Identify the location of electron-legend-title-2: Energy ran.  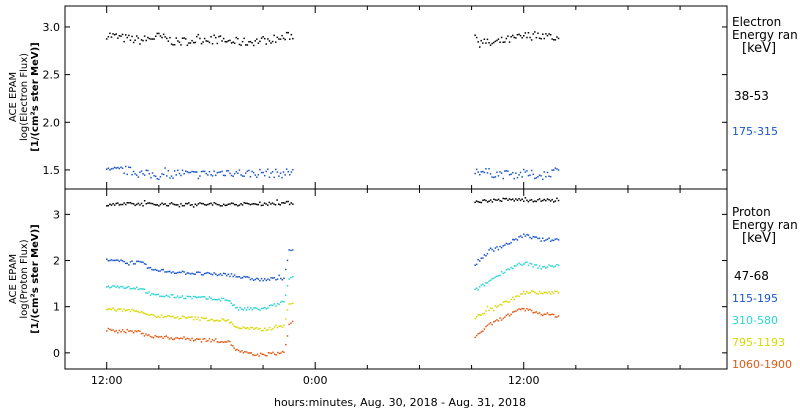
(765, 35).